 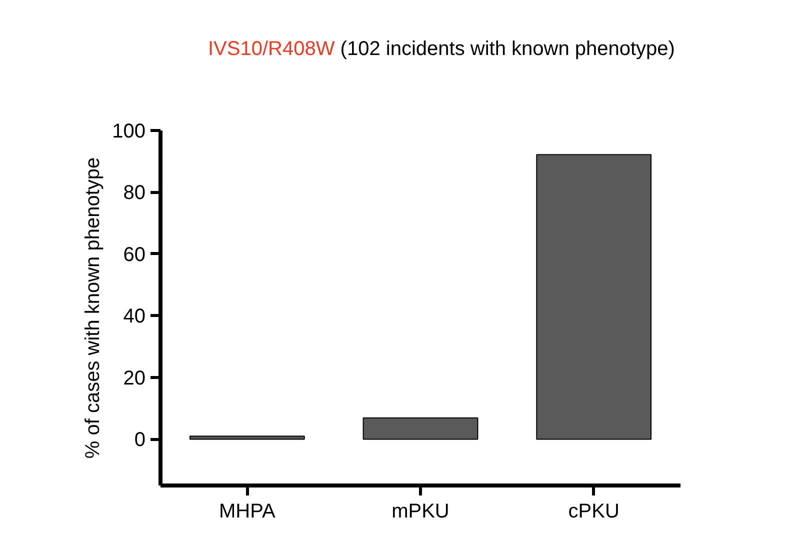 What do you see at coordinates (247, 511) in the screenshot?
I see `x-tick-label: MHPA` at bounding box center [247, 511].